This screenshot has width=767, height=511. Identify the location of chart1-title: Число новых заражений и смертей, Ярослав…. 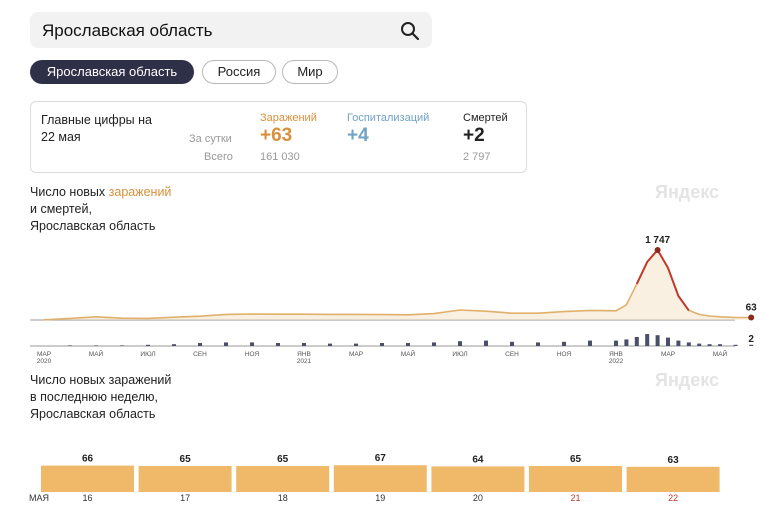
(100, 209).